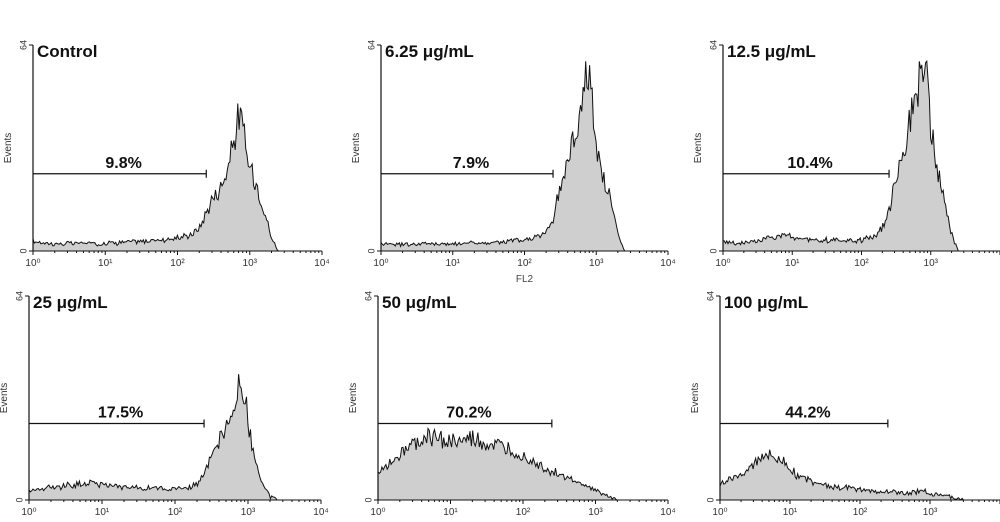 The height and width of the screenshot is (522, 1000). What do you see at coordinates (67, 51) in the screenshot?
I see `panel-title: Control` at bounding box center [67, 51].